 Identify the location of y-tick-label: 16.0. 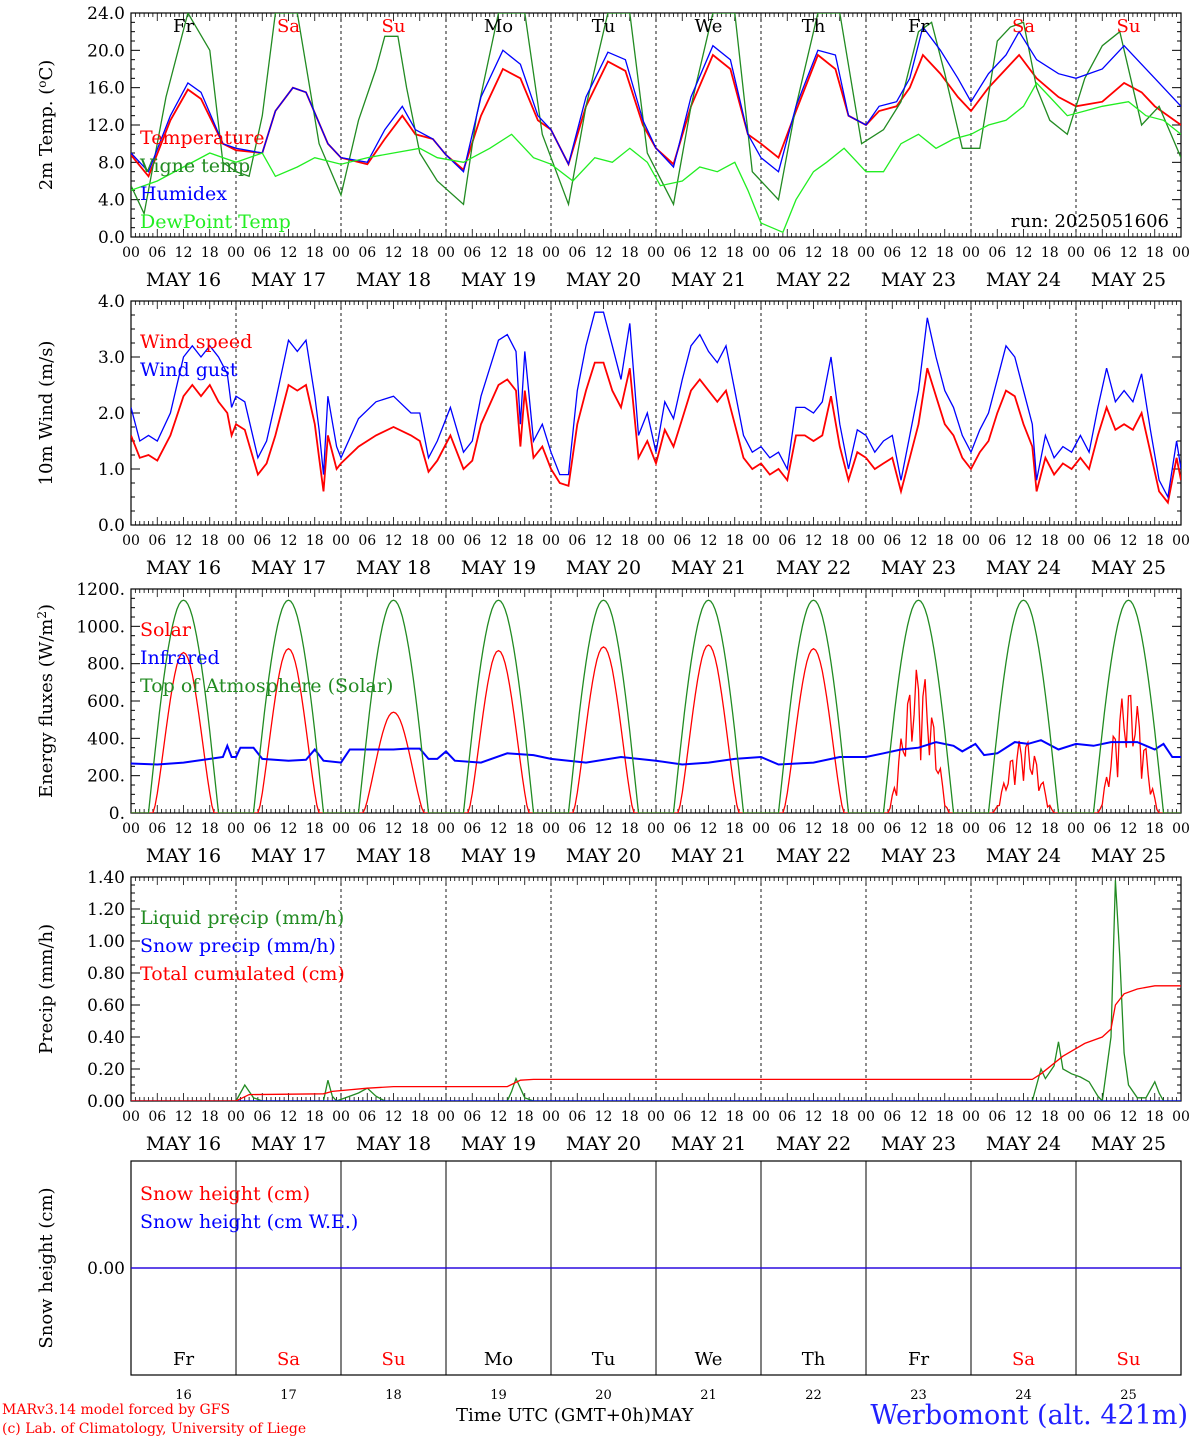
(106, 89).